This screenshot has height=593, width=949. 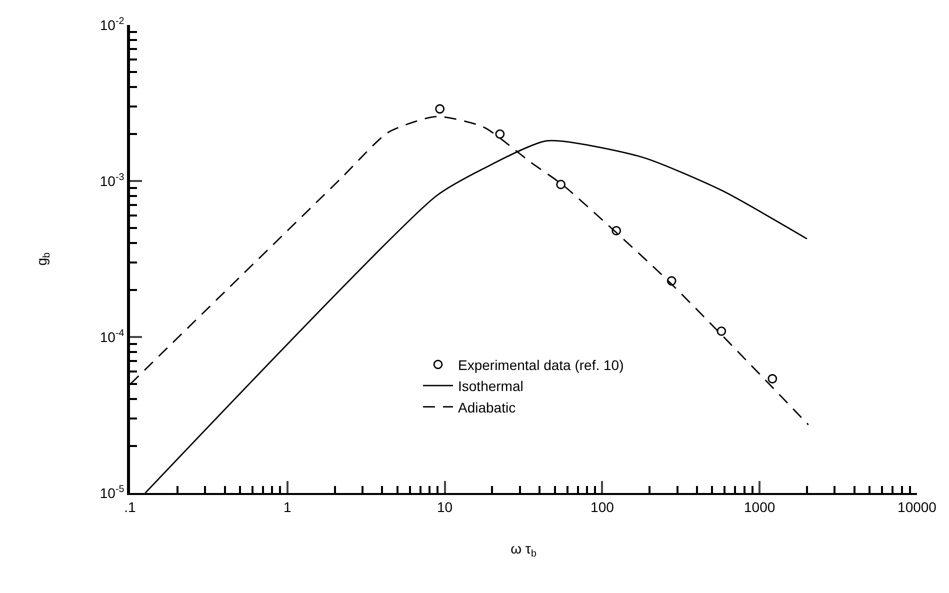 I want to click on y-tick-label: 10$^{-4}$, so click(x=112, y=336).